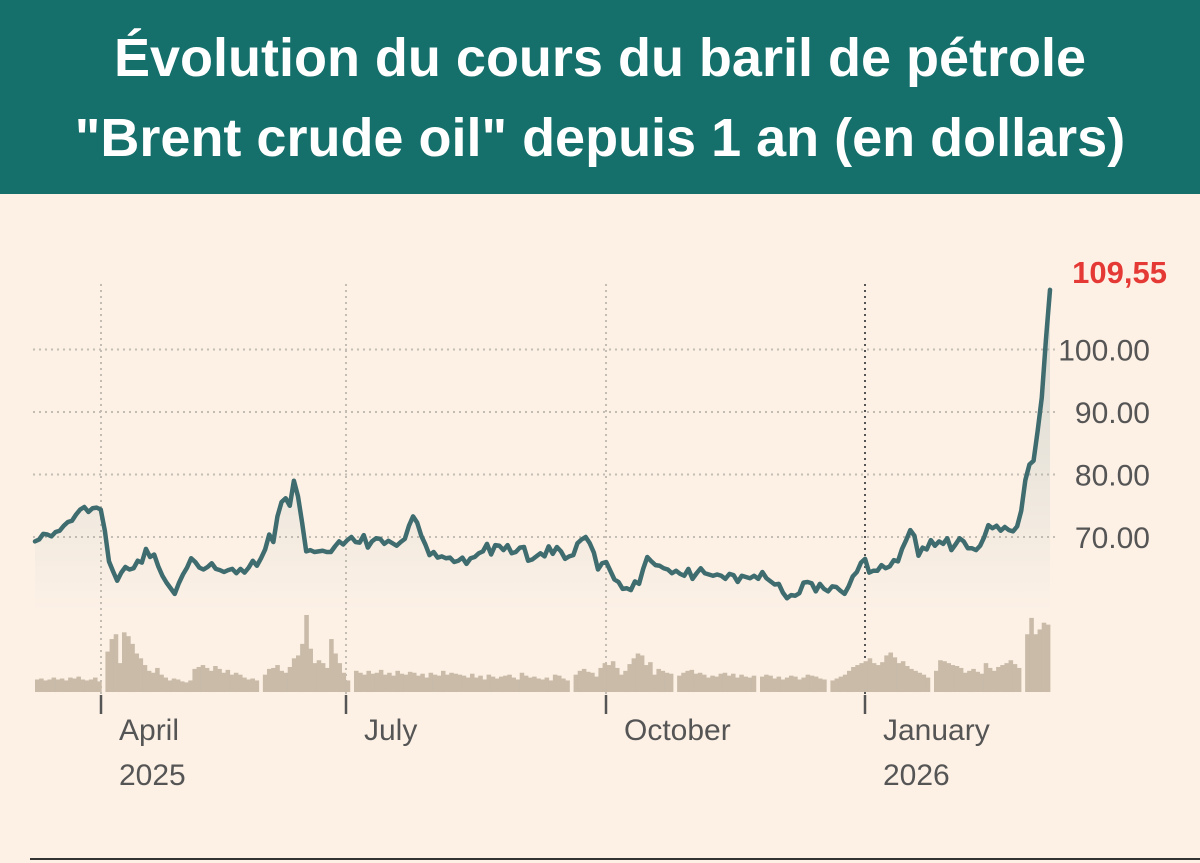  What do you see at coordinates (152, 775) in the screenshot?
I see `x-tick-year-label: 2025` at bounding box center [152, 775].